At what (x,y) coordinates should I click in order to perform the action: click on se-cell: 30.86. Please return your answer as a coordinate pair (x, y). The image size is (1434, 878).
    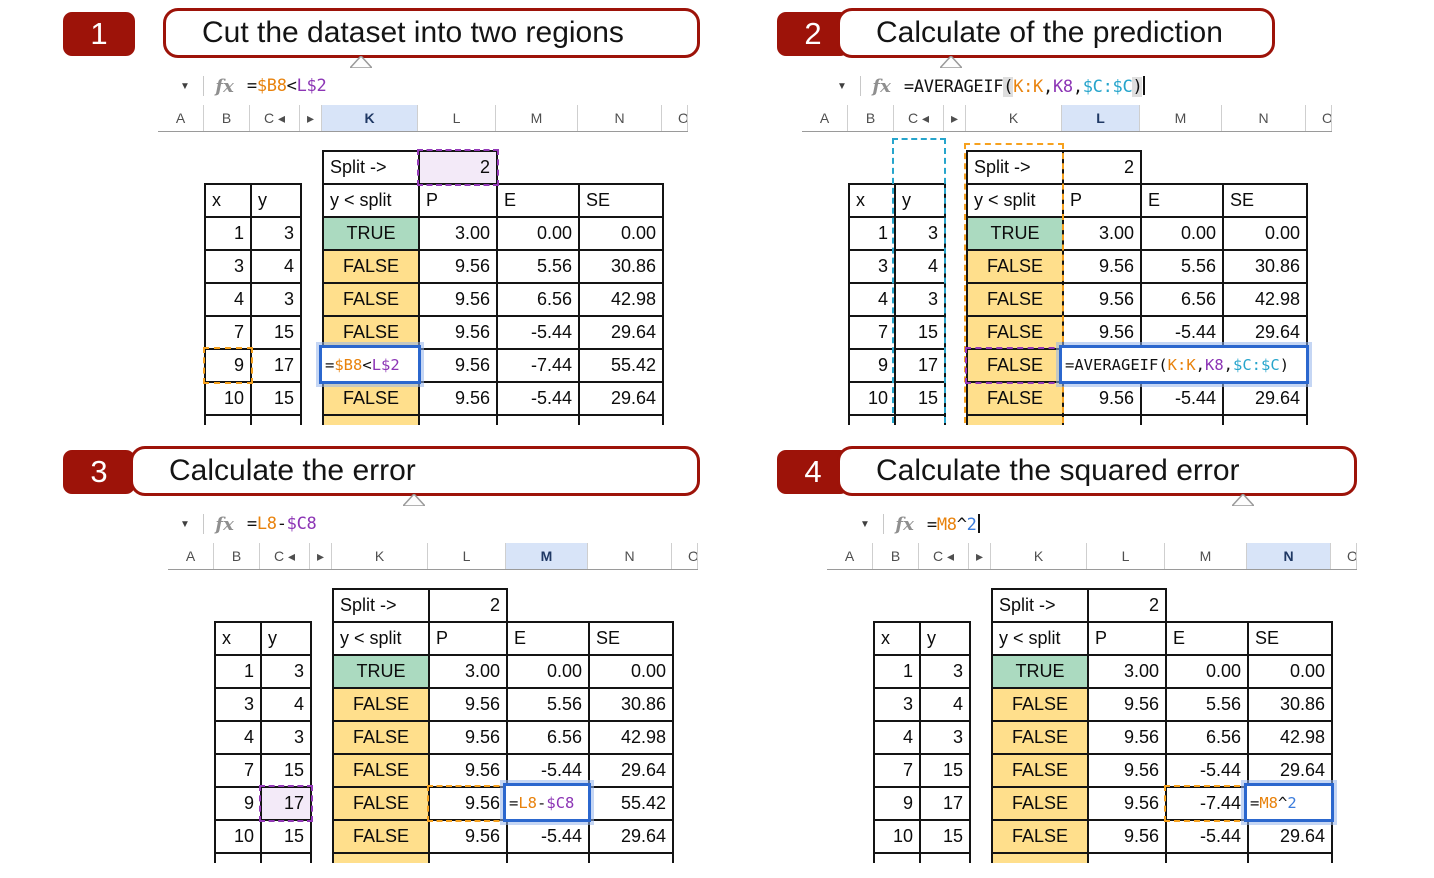
    Looking at the image, I should click on (1291, 705).